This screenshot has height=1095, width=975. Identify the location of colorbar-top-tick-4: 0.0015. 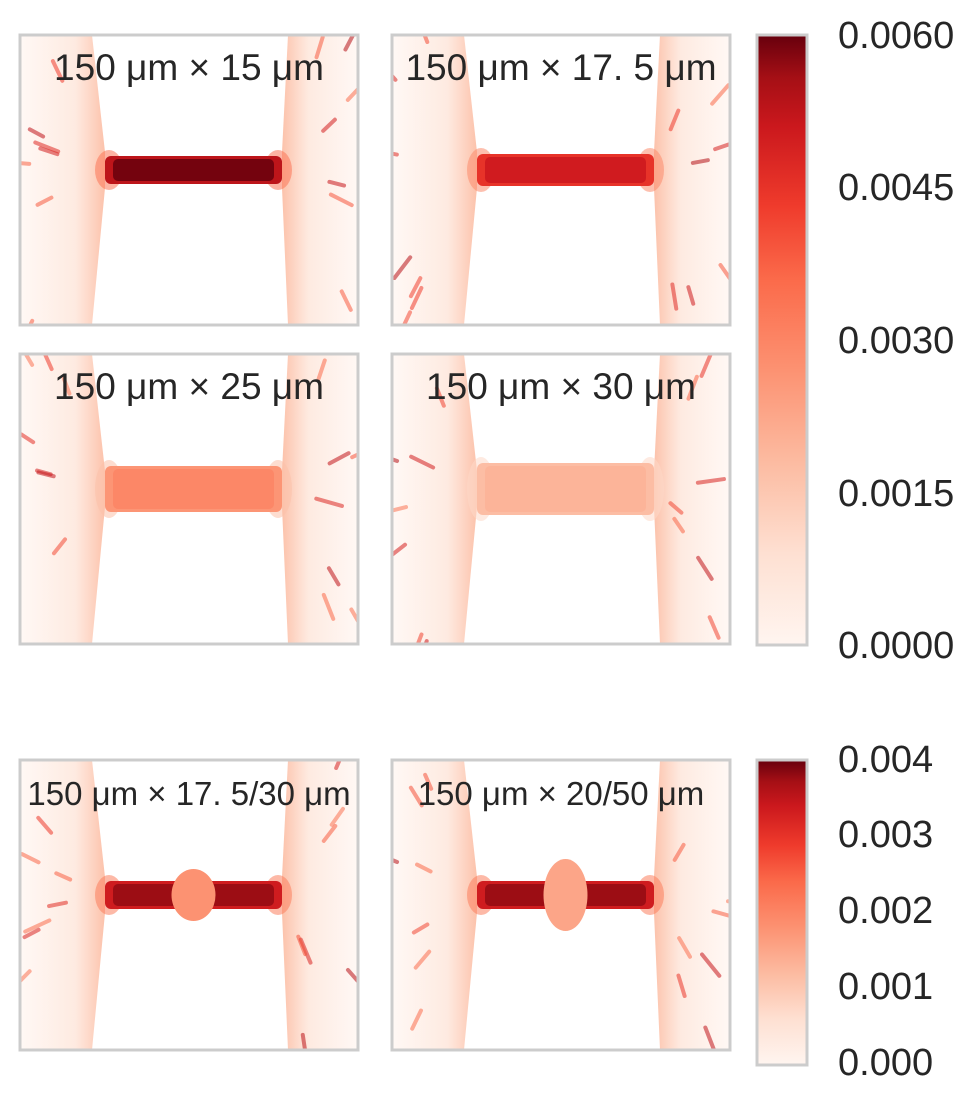
(896, 494).